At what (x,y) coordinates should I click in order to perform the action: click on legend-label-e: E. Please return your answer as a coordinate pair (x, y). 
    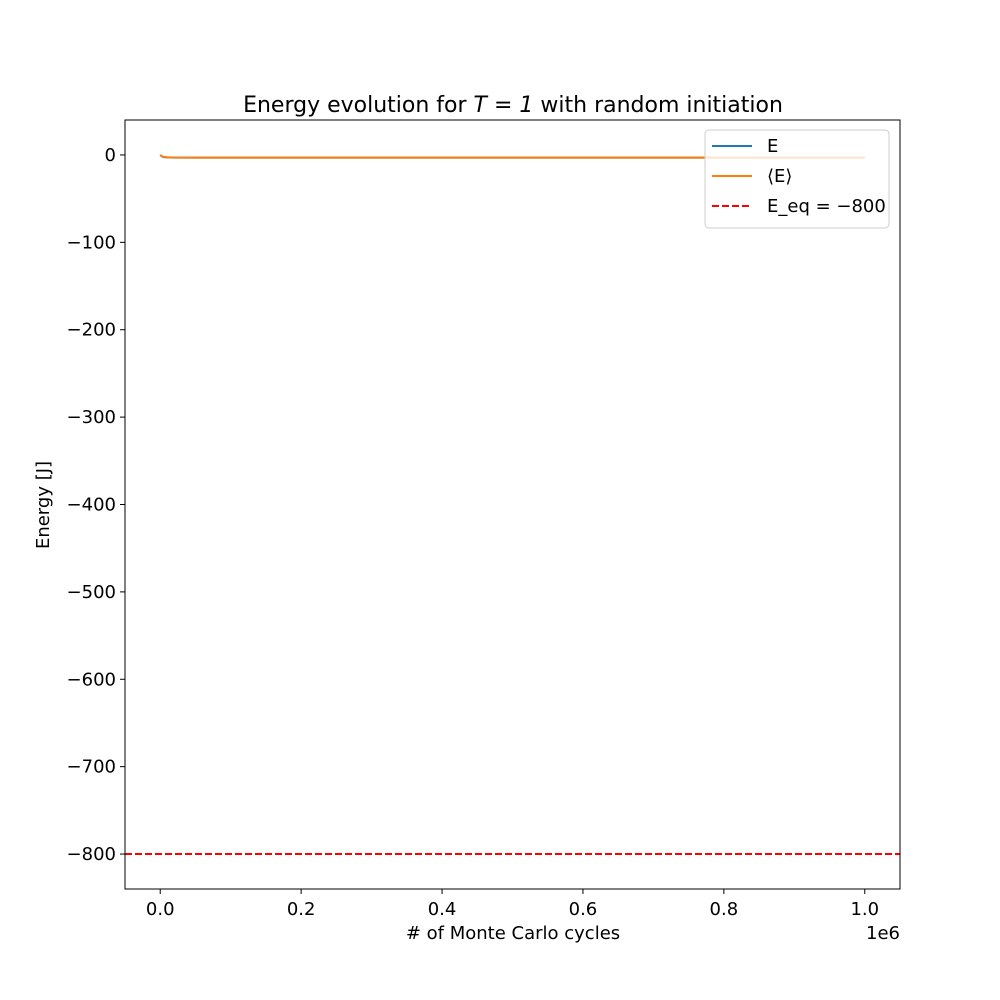
    Looking at the image, I should click on (772, 146).